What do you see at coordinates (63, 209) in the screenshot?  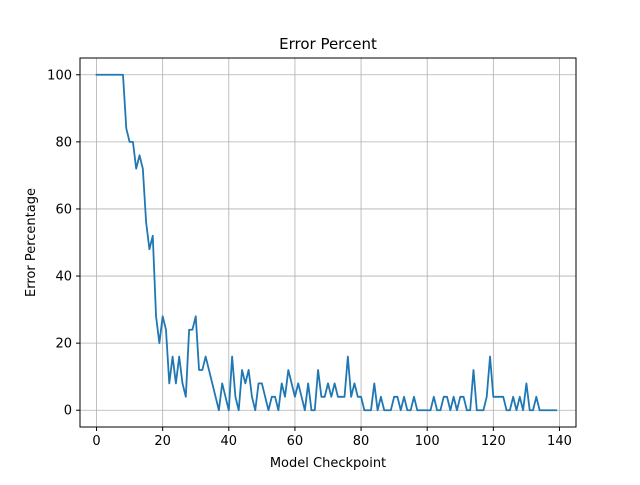 I see `y-tick-label: 60` at bounding box center [63, 209].